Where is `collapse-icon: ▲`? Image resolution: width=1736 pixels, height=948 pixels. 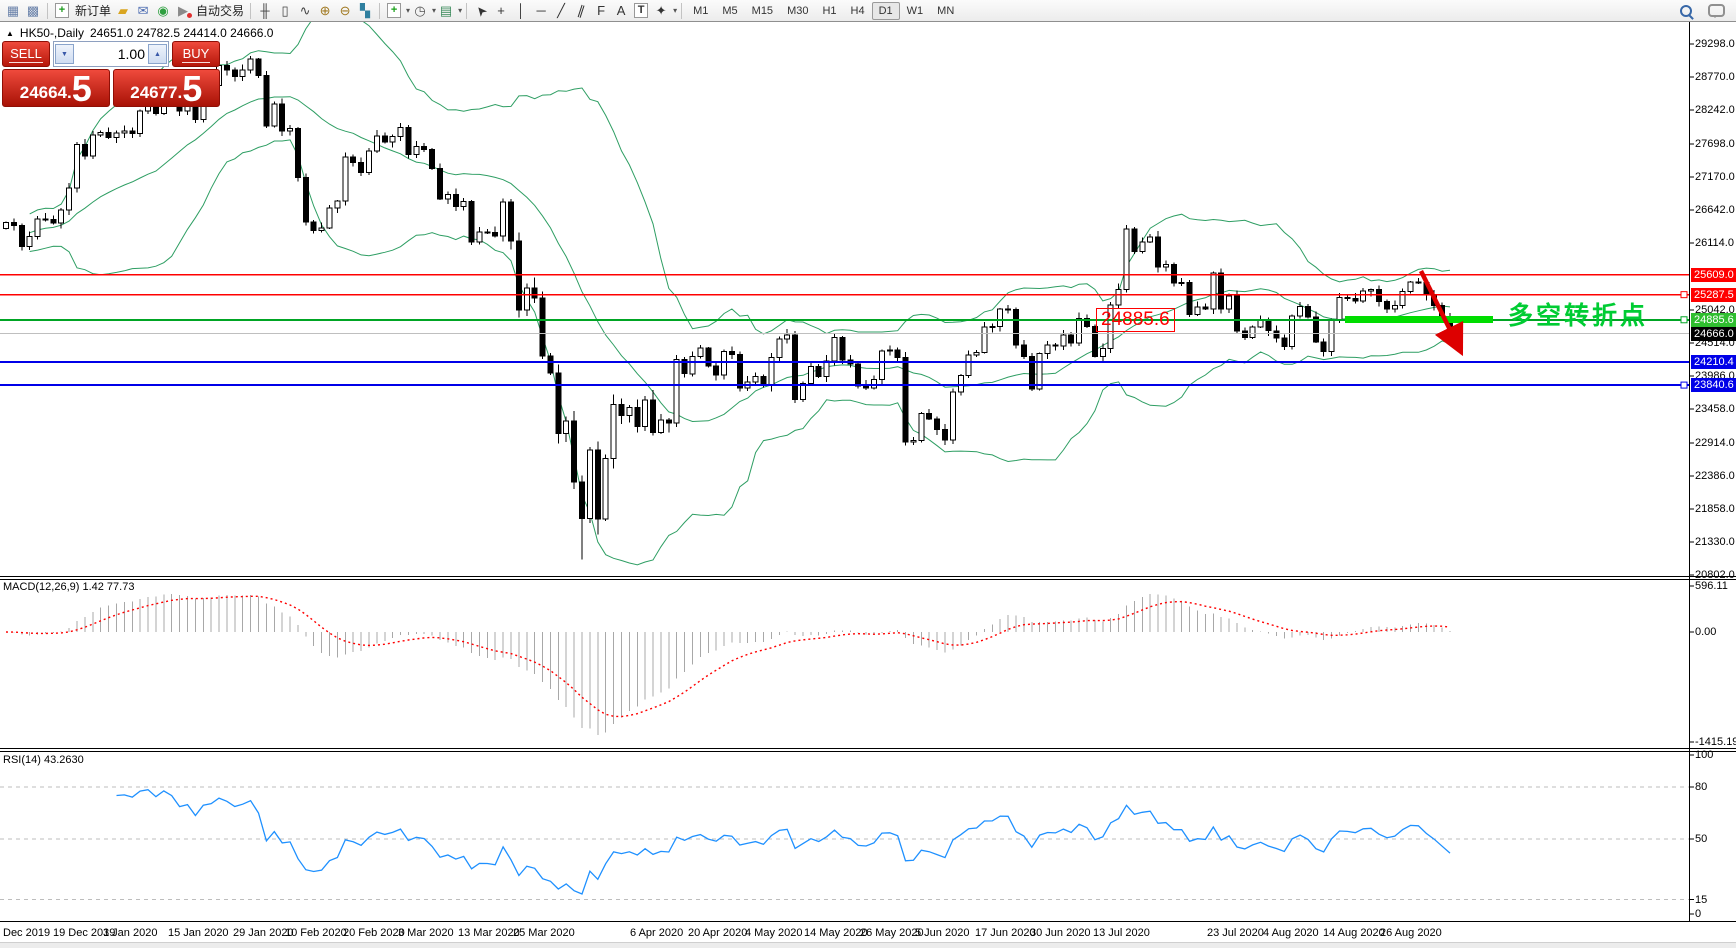
collapse-icon: ▲ is located at coordinates (10, 33).